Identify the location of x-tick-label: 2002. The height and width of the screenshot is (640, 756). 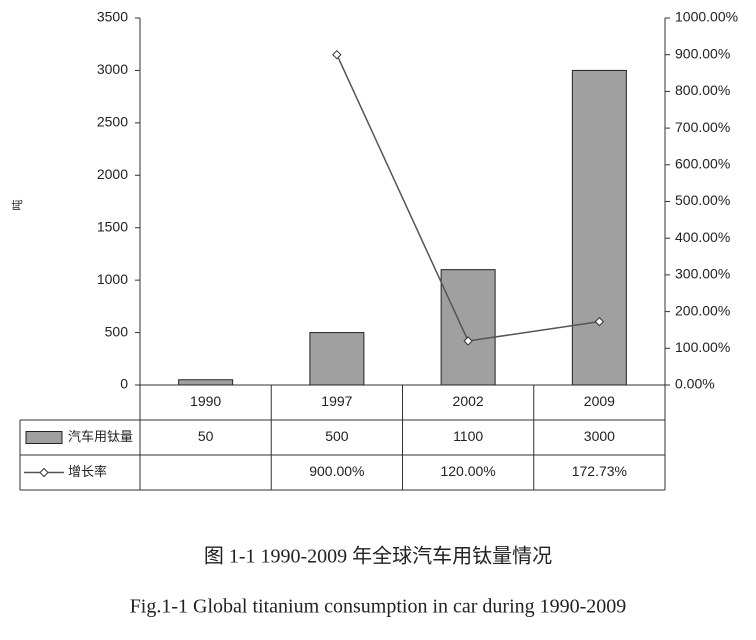
(468, 401).